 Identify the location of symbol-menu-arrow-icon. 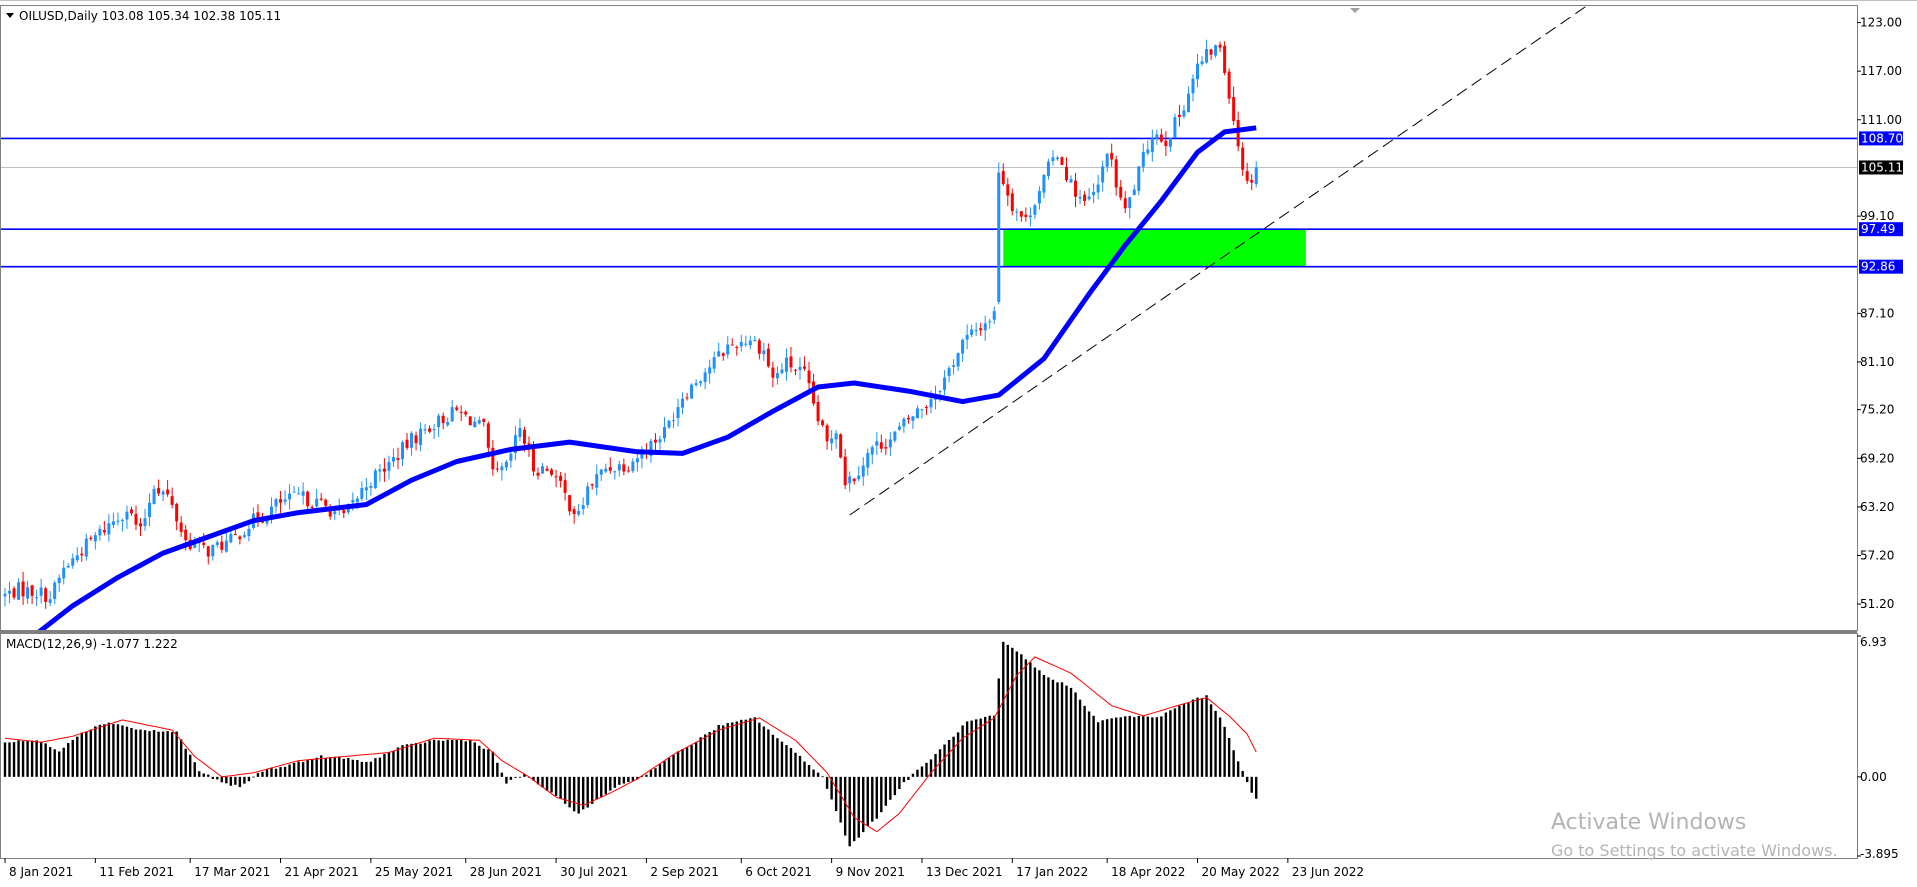
(10, 15).